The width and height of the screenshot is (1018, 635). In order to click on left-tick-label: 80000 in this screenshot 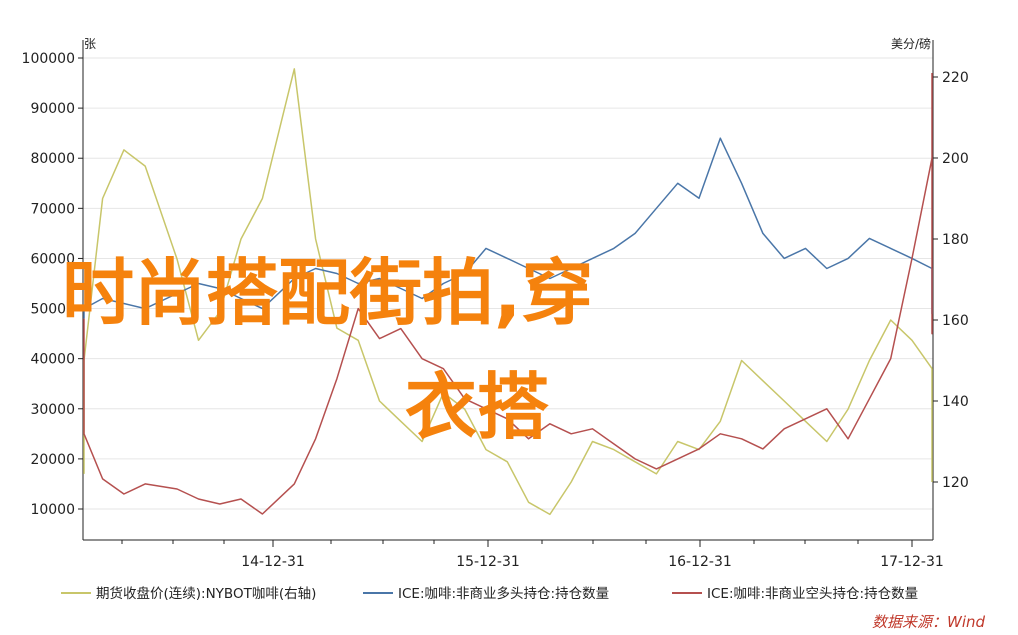, I will do `click(52, 159)`.